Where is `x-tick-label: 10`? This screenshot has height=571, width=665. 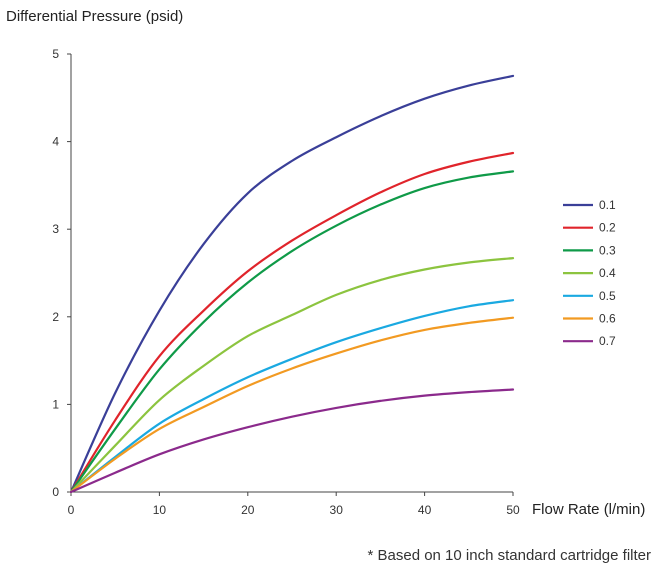 x-tick-label: 10 is located at coordinates (160, 510).